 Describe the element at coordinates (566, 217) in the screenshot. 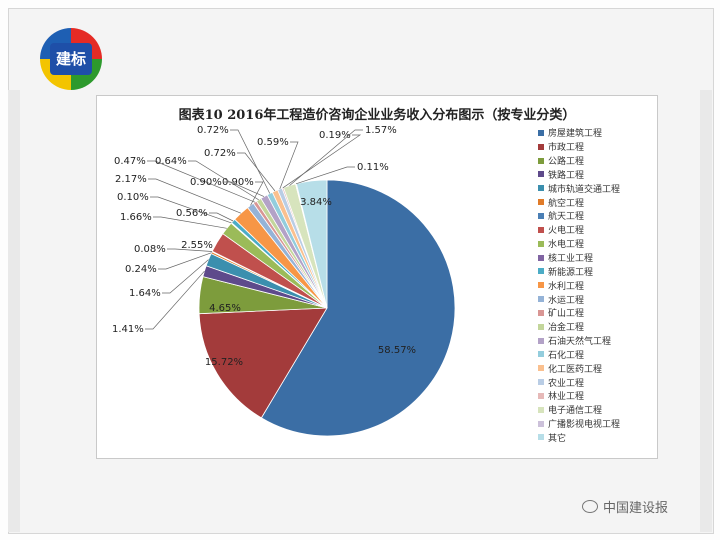

I see `legend-label: 航天工程` at that location.